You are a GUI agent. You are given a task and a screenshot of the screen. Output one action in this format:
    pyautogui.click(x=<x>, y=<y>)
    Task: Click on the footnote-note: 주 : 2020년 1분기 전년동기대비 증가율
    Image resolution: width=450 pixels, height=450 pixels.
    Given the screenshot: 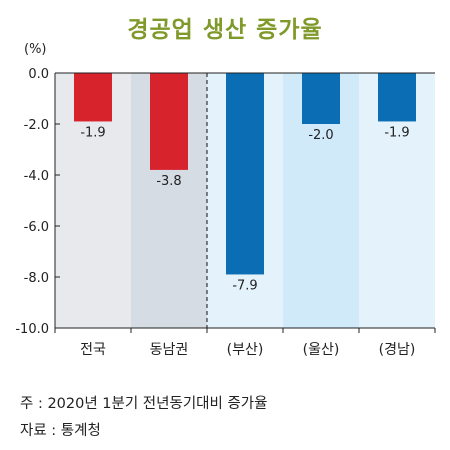 What is the action you would take?
    pyautogui.click(x=144, y=404)
    